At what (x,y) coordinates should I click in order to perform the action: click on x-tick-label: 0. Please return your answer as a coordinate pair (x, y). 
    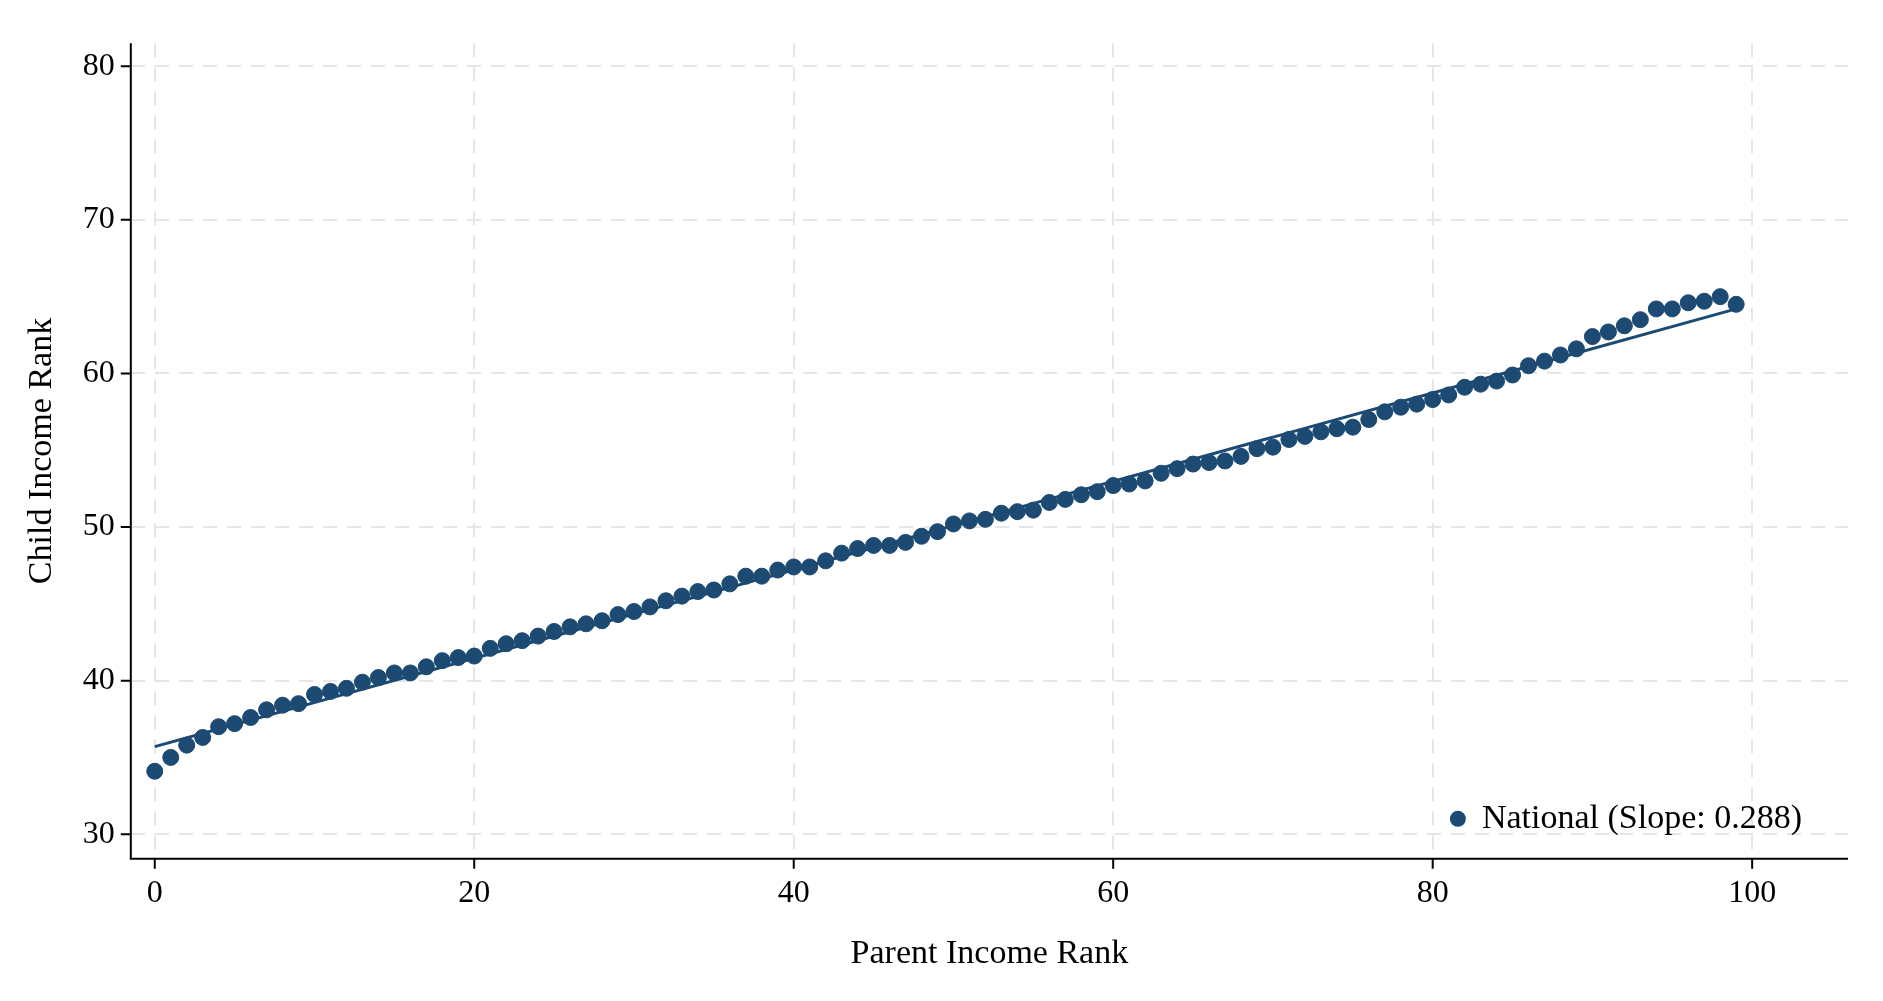
    Looking at the image, I should click on (154, 891).